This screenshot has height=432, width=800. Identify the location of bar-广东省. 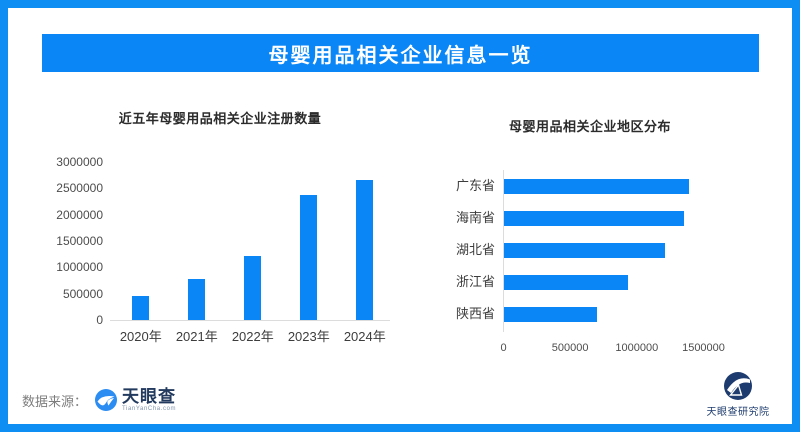
(597, 186).